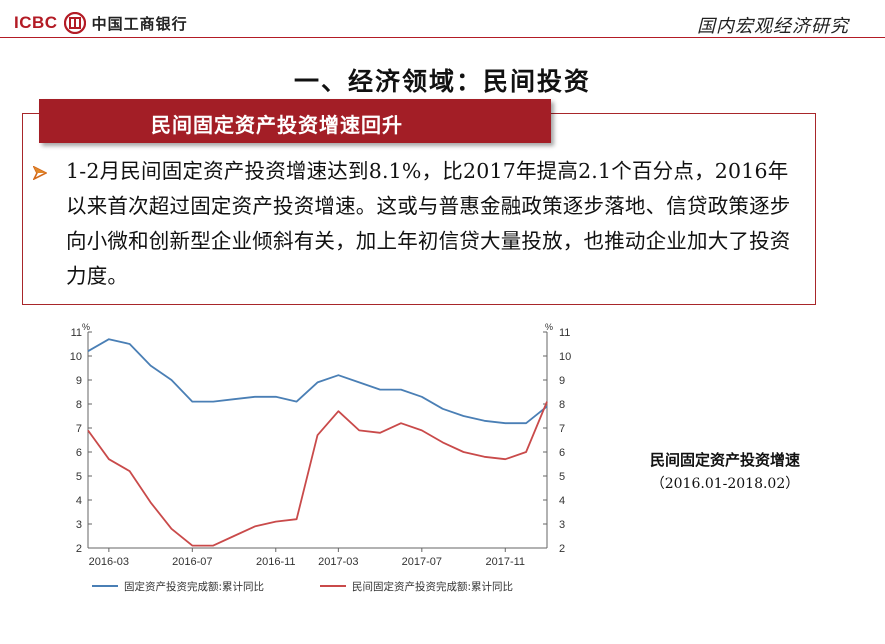 The image size is (885, 644). What do you see at coordinates (549, 327) in the screenshot?
I see `right-unit-label: %` at bounding box center [549, 327].